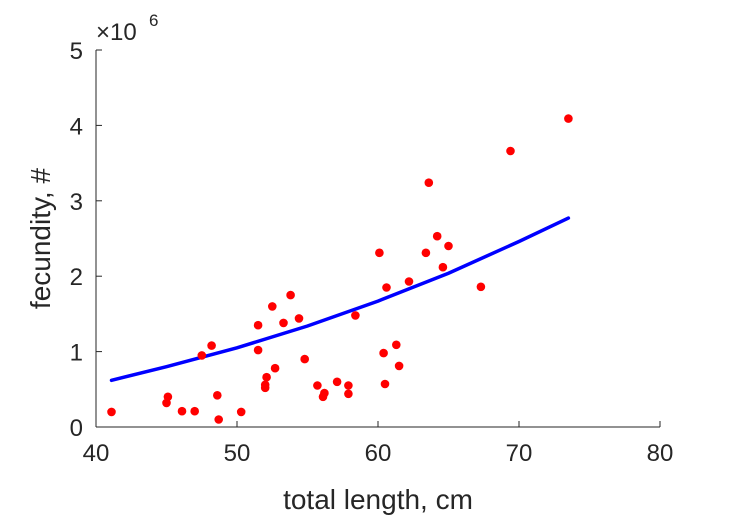 This screenshot has width=729, height=521. Describe the element at coordinates (76, 126) in the screenshot. I see `y-tick-label: 4` at that location.